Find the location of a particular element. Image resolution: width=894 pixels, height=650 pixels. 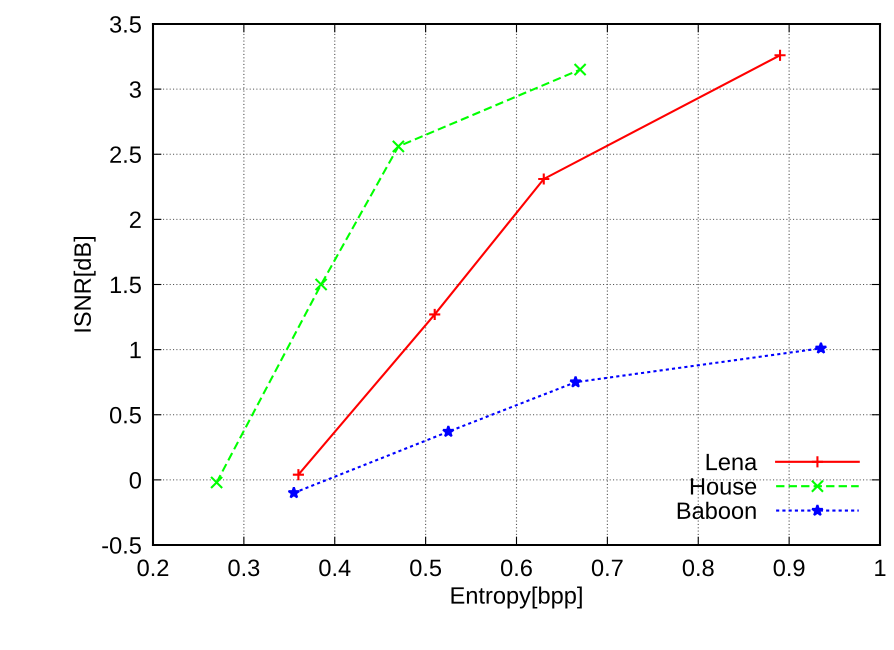

y-axis-title: ISNR[dB] is located at coordinates (85, 284).